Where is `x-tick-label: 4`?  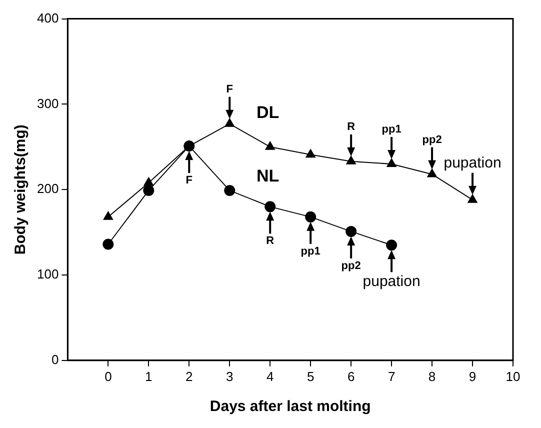
x-tick-label: 4 is located at coordinates (270, 376).